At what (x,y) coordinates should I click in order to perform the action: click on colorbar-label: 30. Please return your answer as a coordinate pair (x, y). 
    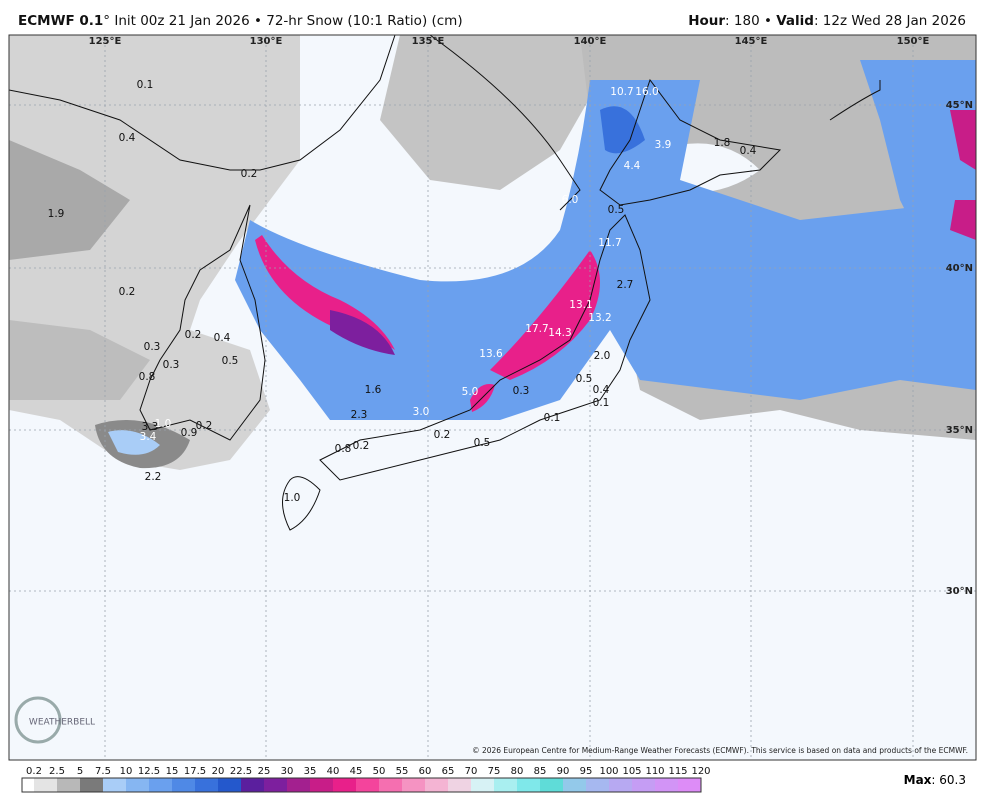
    Looking at the image, I should click on (287, 771).